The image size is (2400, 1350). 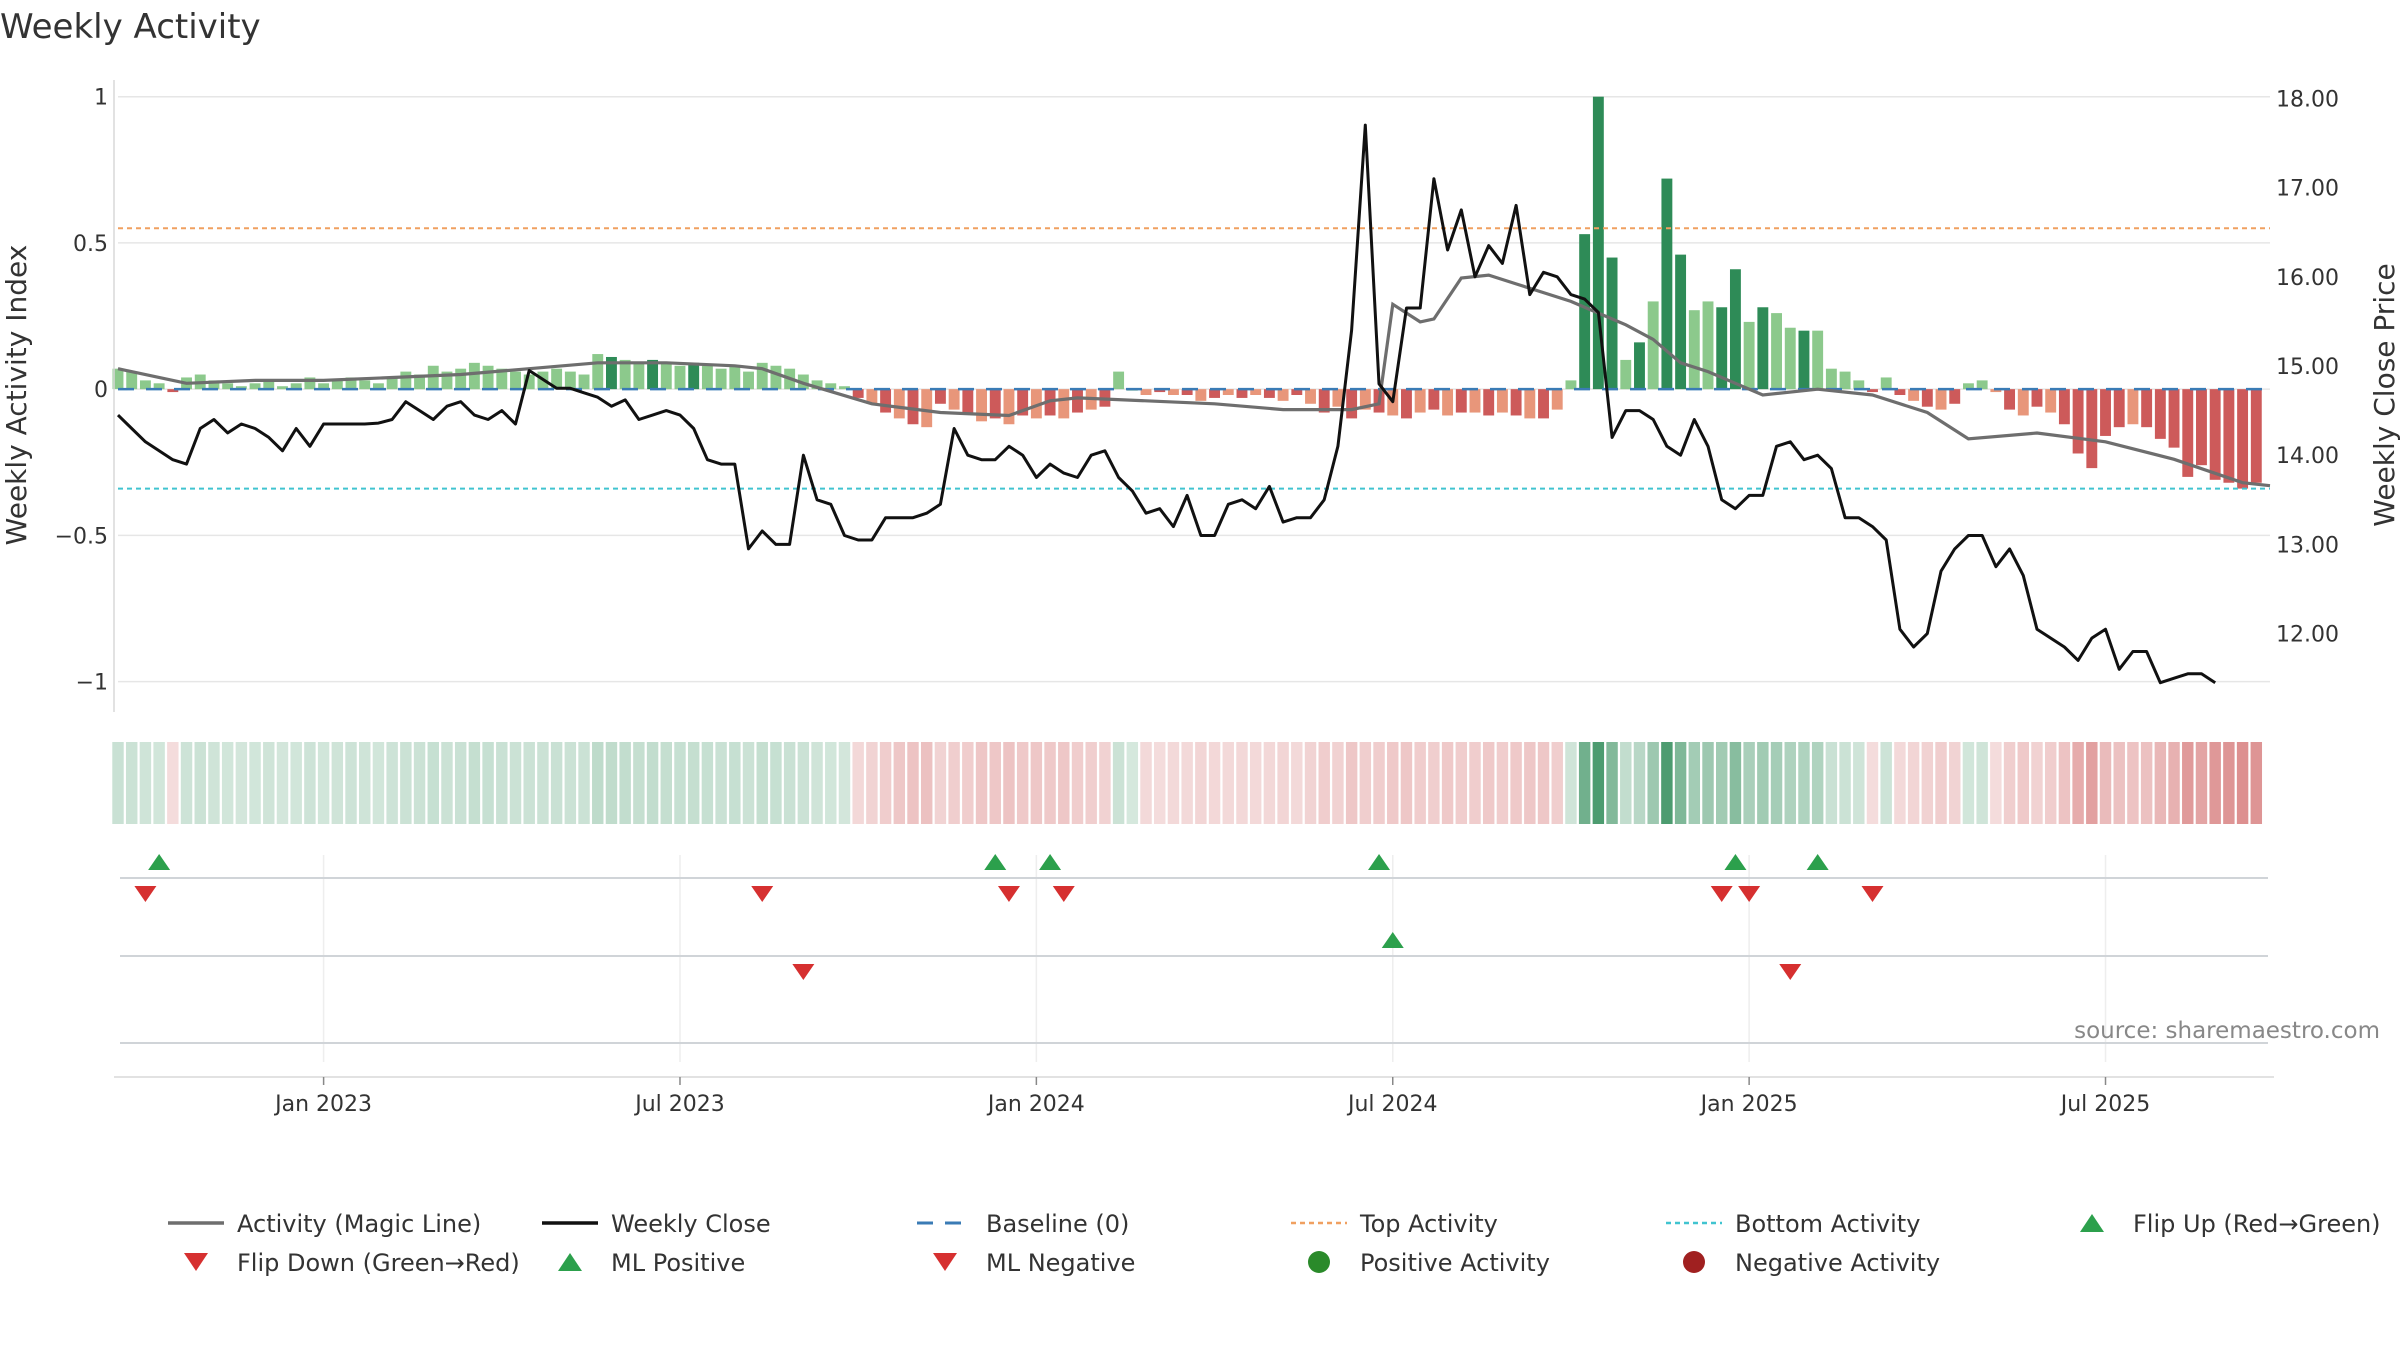 I want to click on legend-swatch, so click(x=945, y=1262).